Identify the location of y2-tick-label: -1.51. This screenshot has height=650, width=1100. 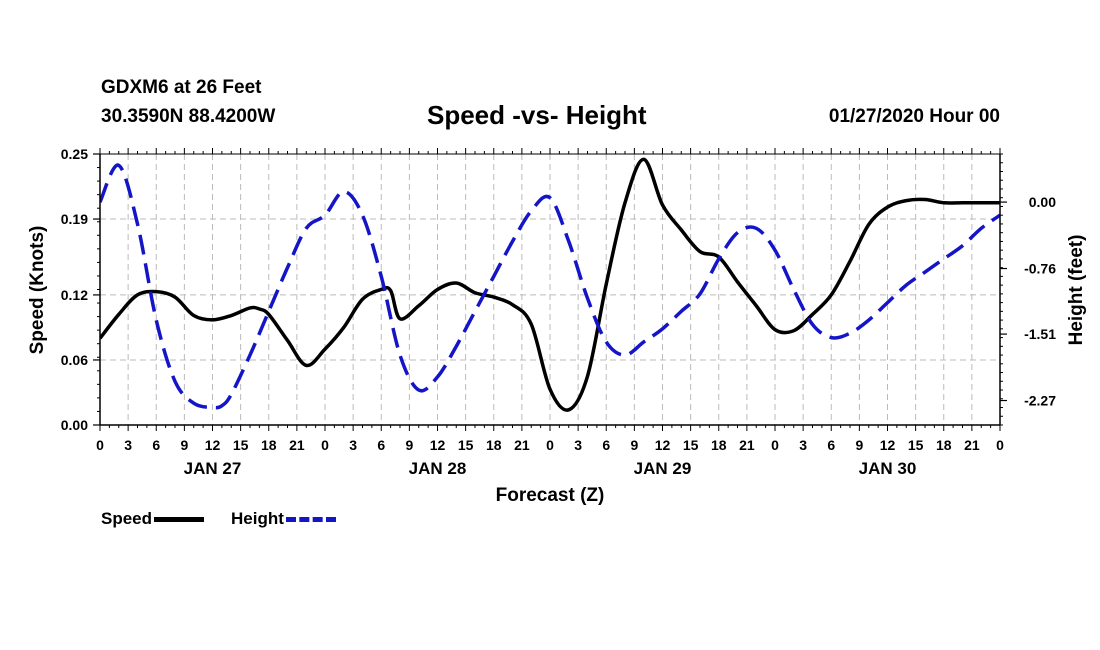
(1040, 334).